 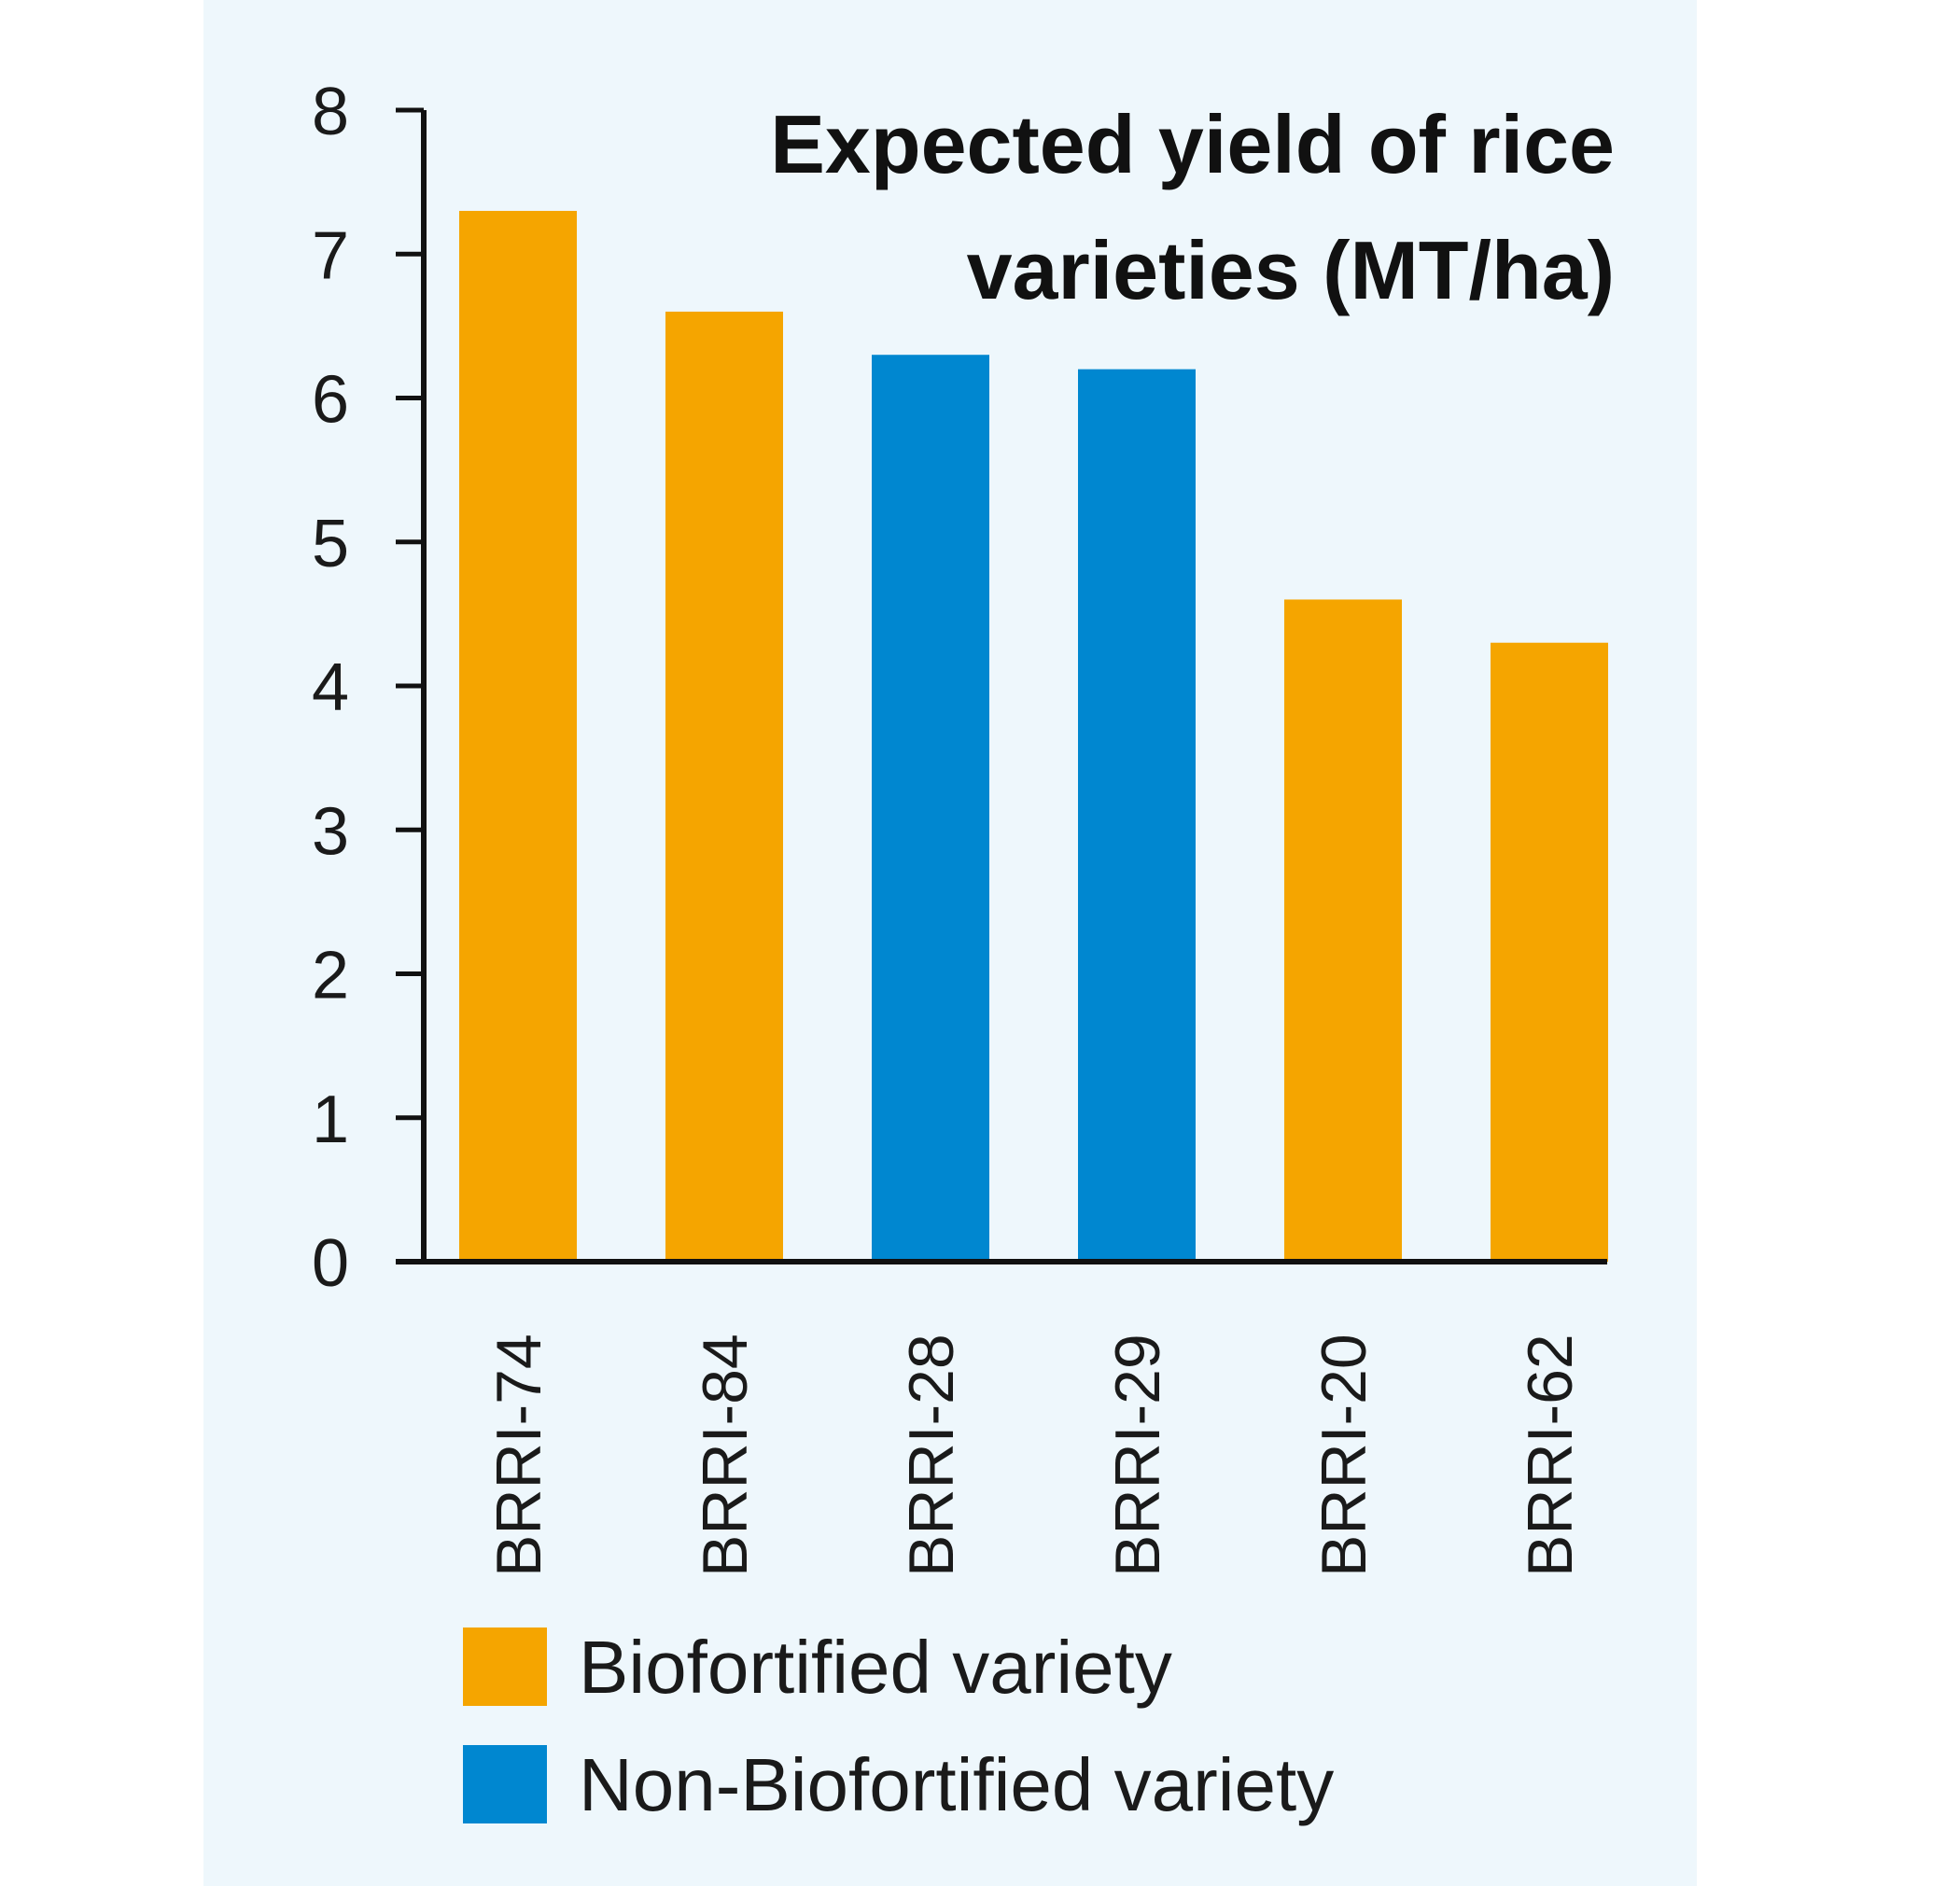 What do you see at coordinates (956, 1784) in the screenshot?
I see `legend-label: Non-Biofortified variety` at bounding box center [956, 1784].